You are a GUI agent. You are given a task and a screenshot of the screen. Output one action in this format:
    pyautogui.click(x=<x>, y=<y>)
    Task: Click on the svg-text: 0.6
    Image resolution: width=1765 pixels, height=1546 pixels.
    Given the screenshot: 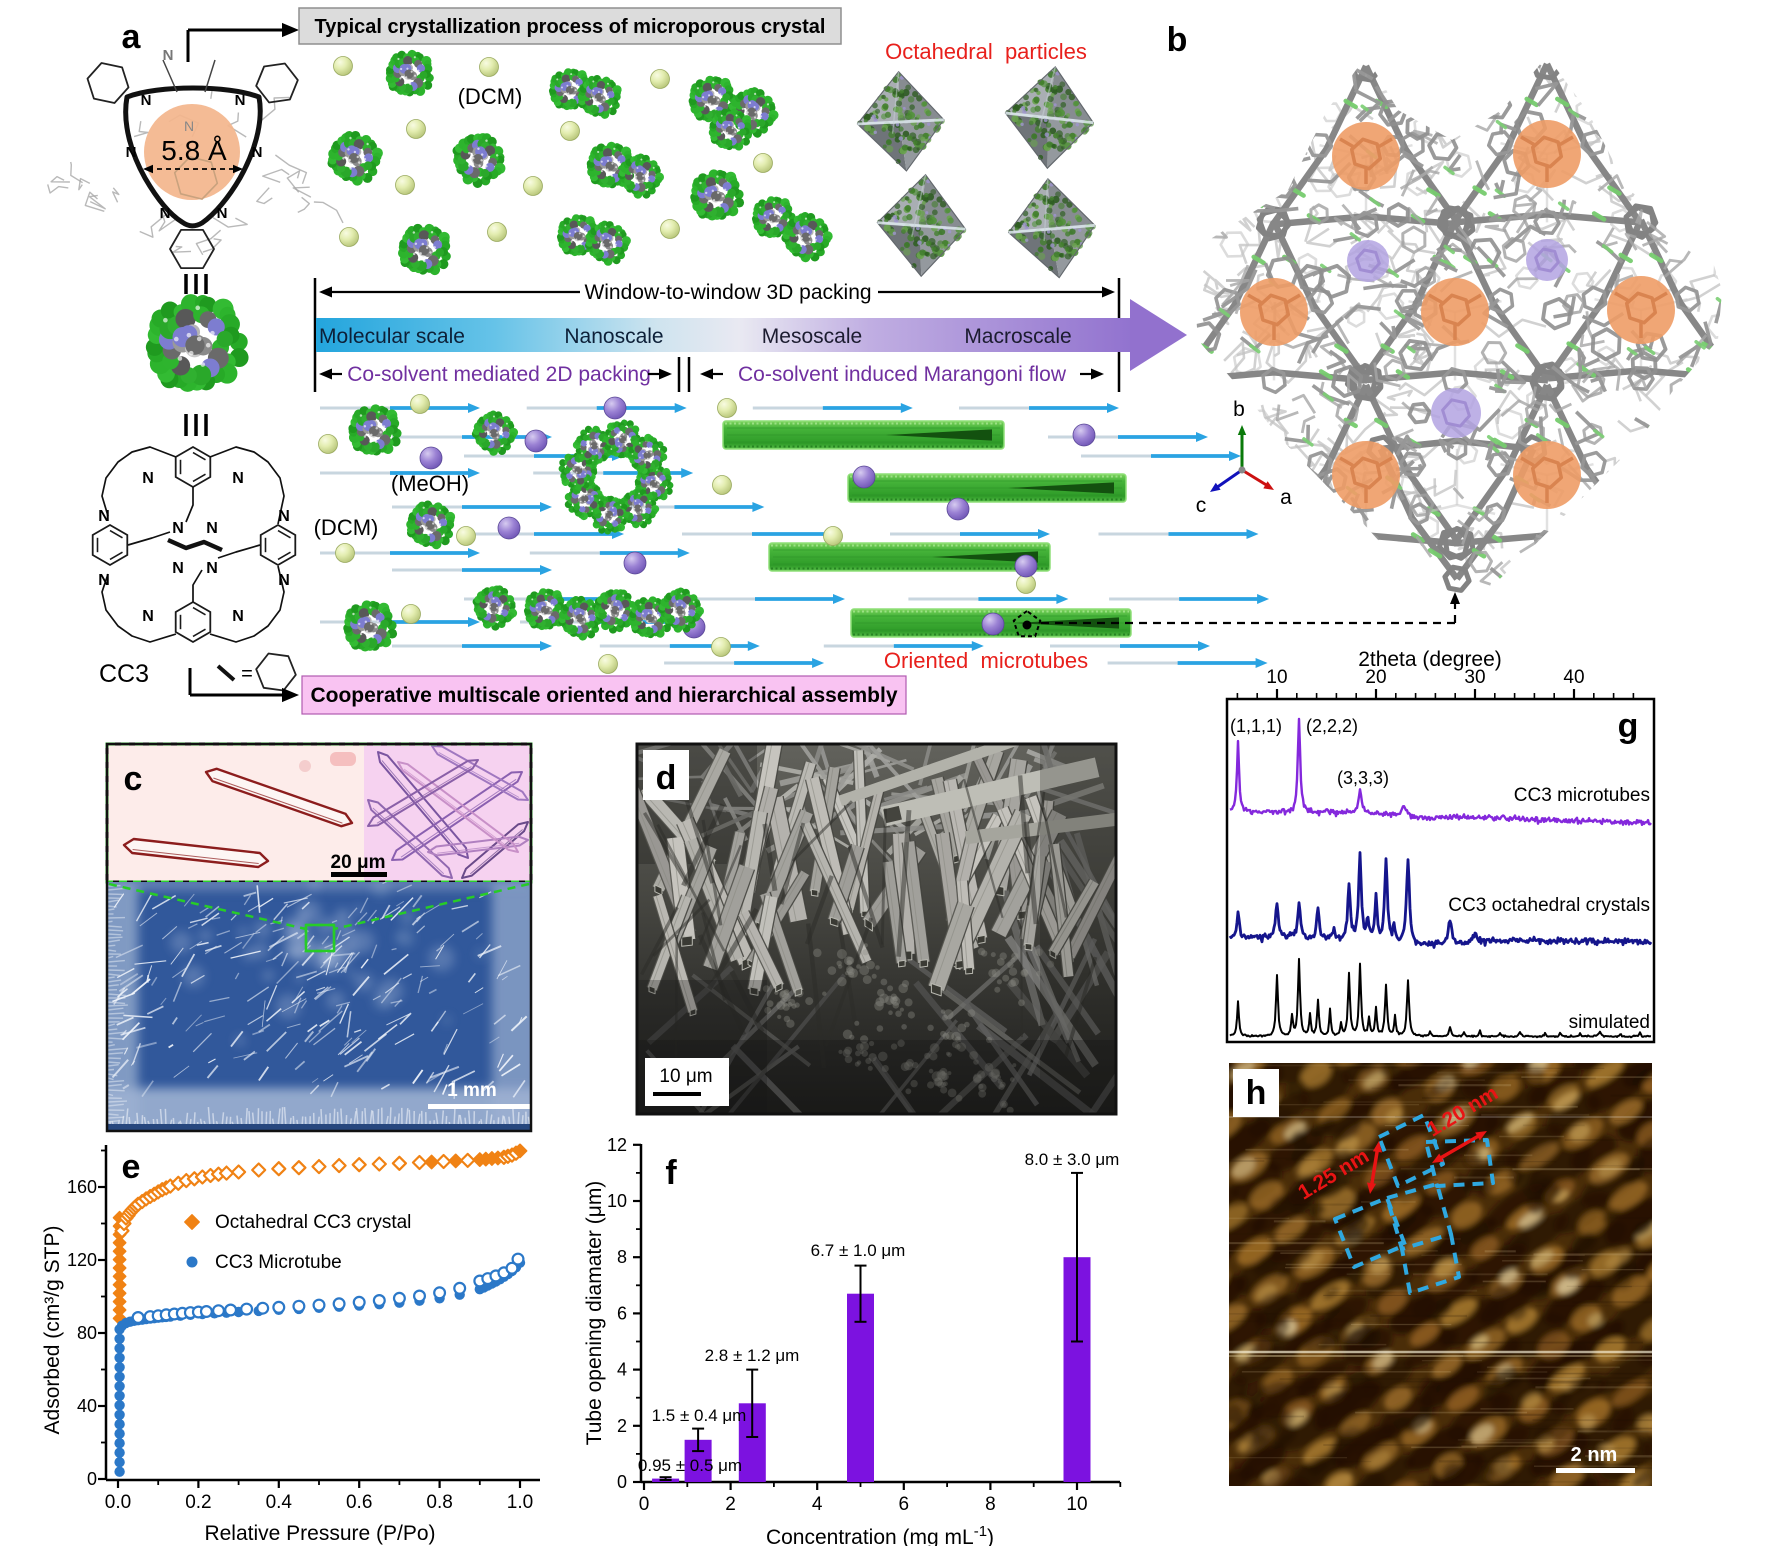 What is the action you would take?
    pyautogui.click(x=359, y=1502)
    